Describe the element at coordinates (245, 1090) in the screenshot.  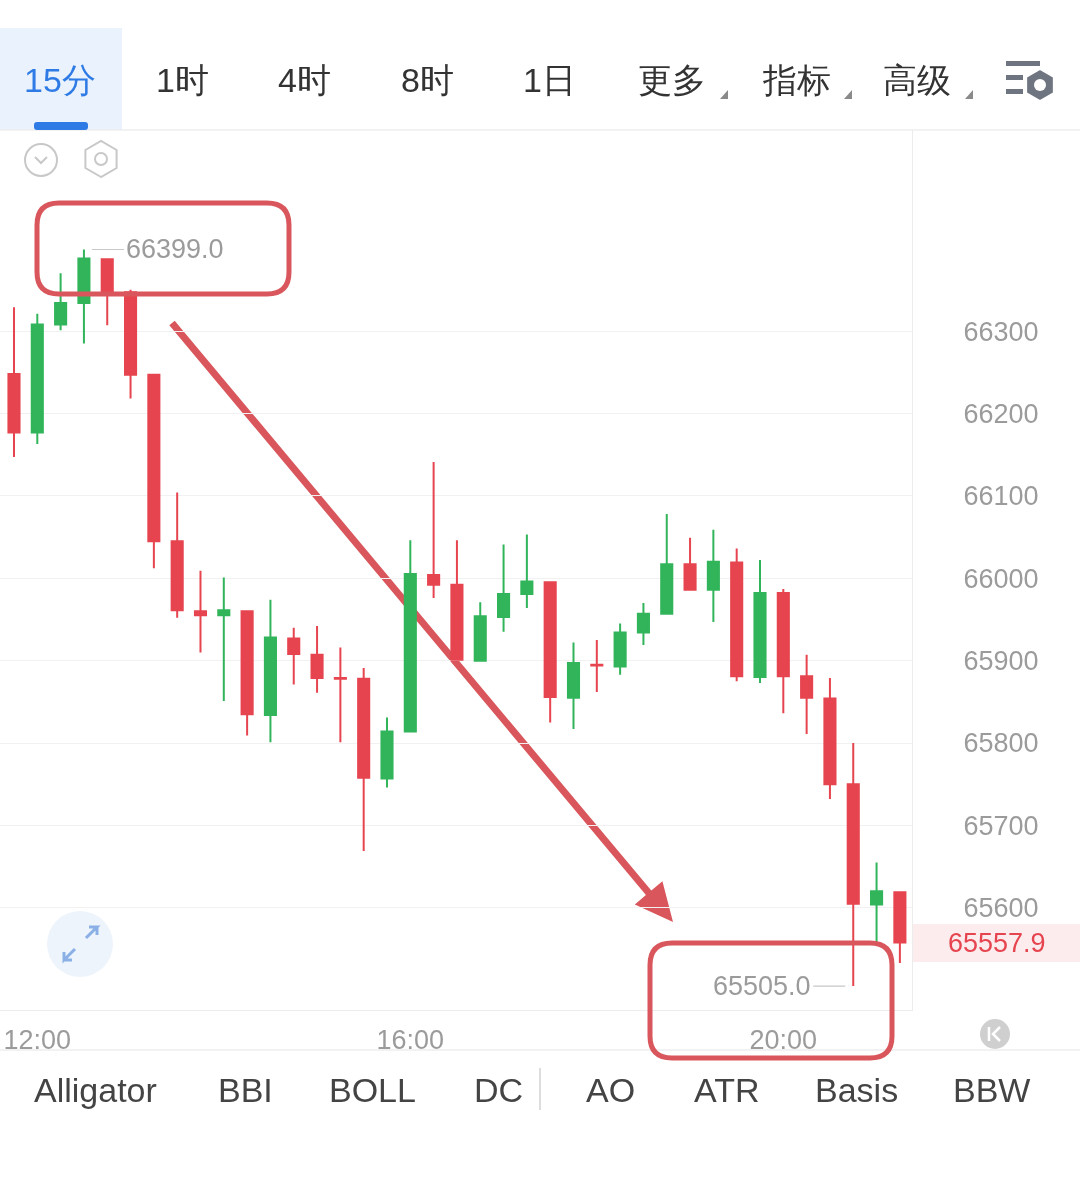
I see `text: BBI` at that location.